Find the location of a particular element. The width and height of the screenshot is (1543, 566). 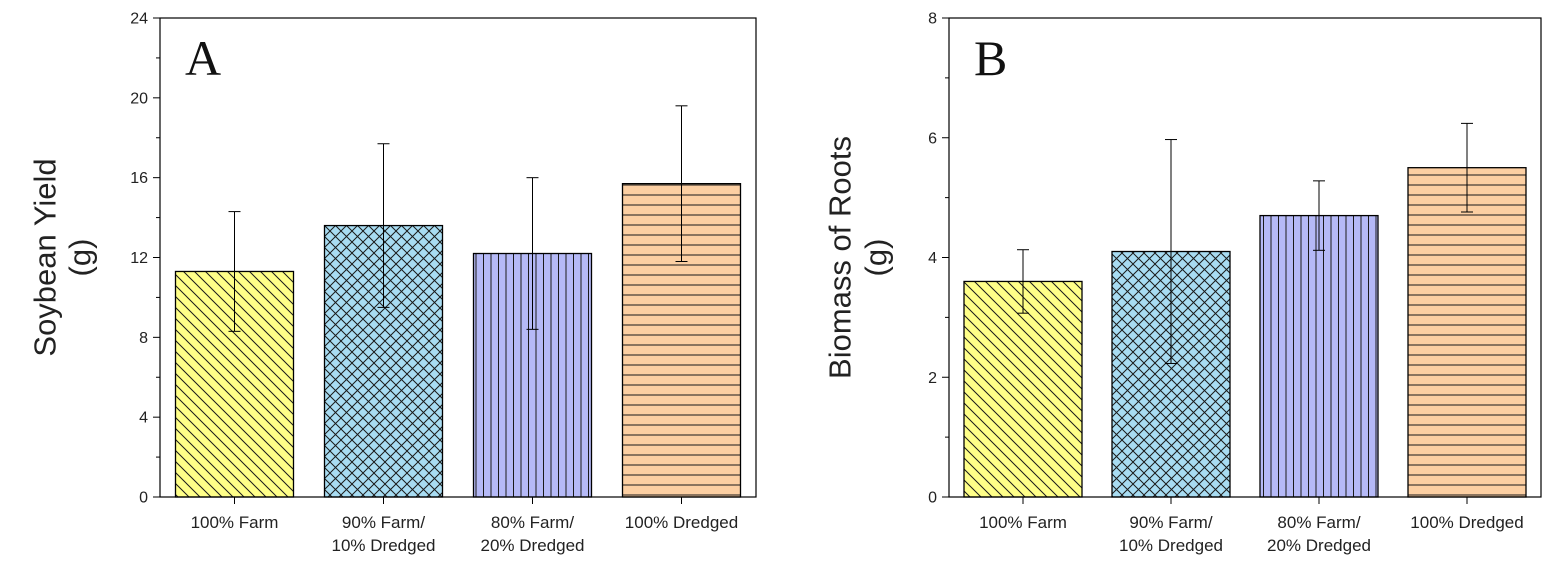

y-axis-title-line1: Soybean Yield is located at coordinates (45, 257).